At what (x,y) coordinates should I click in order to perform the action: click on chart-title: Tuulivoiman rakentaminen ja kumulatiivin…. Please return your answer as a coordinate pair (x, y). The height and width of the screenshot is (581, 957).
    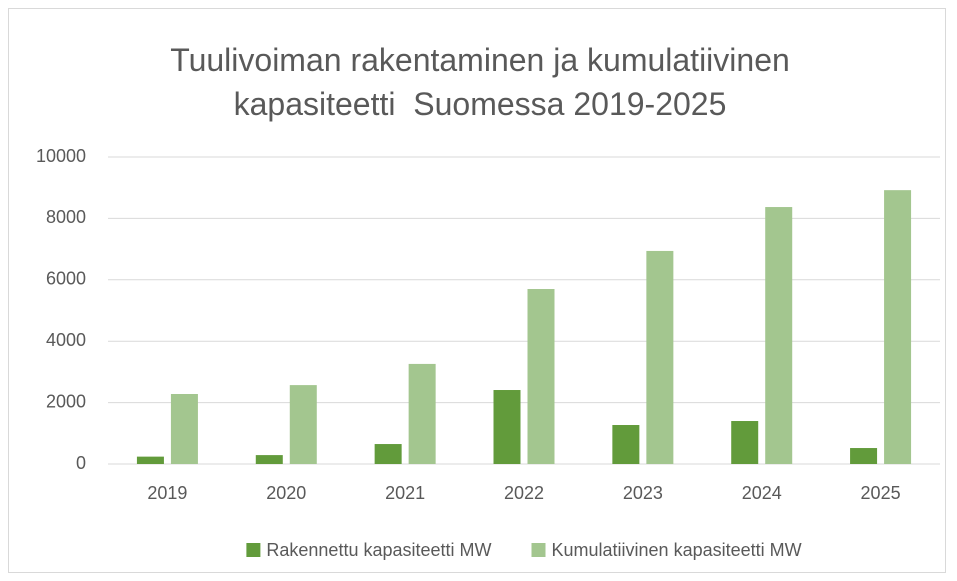
    Looking at the image, I should click on (484, 82).